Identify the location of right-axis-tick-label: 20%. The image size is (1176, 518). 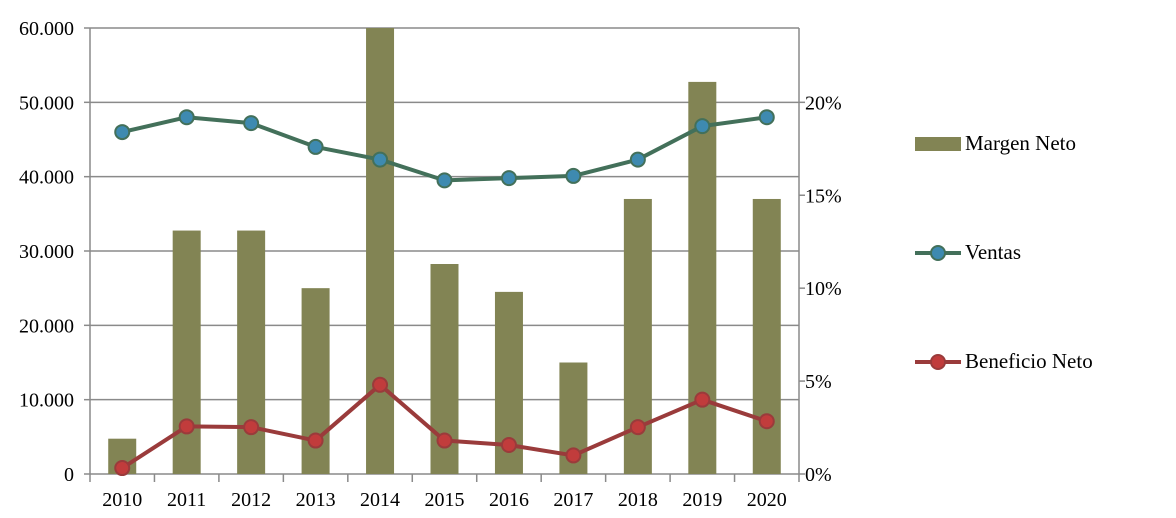
(823, 103).